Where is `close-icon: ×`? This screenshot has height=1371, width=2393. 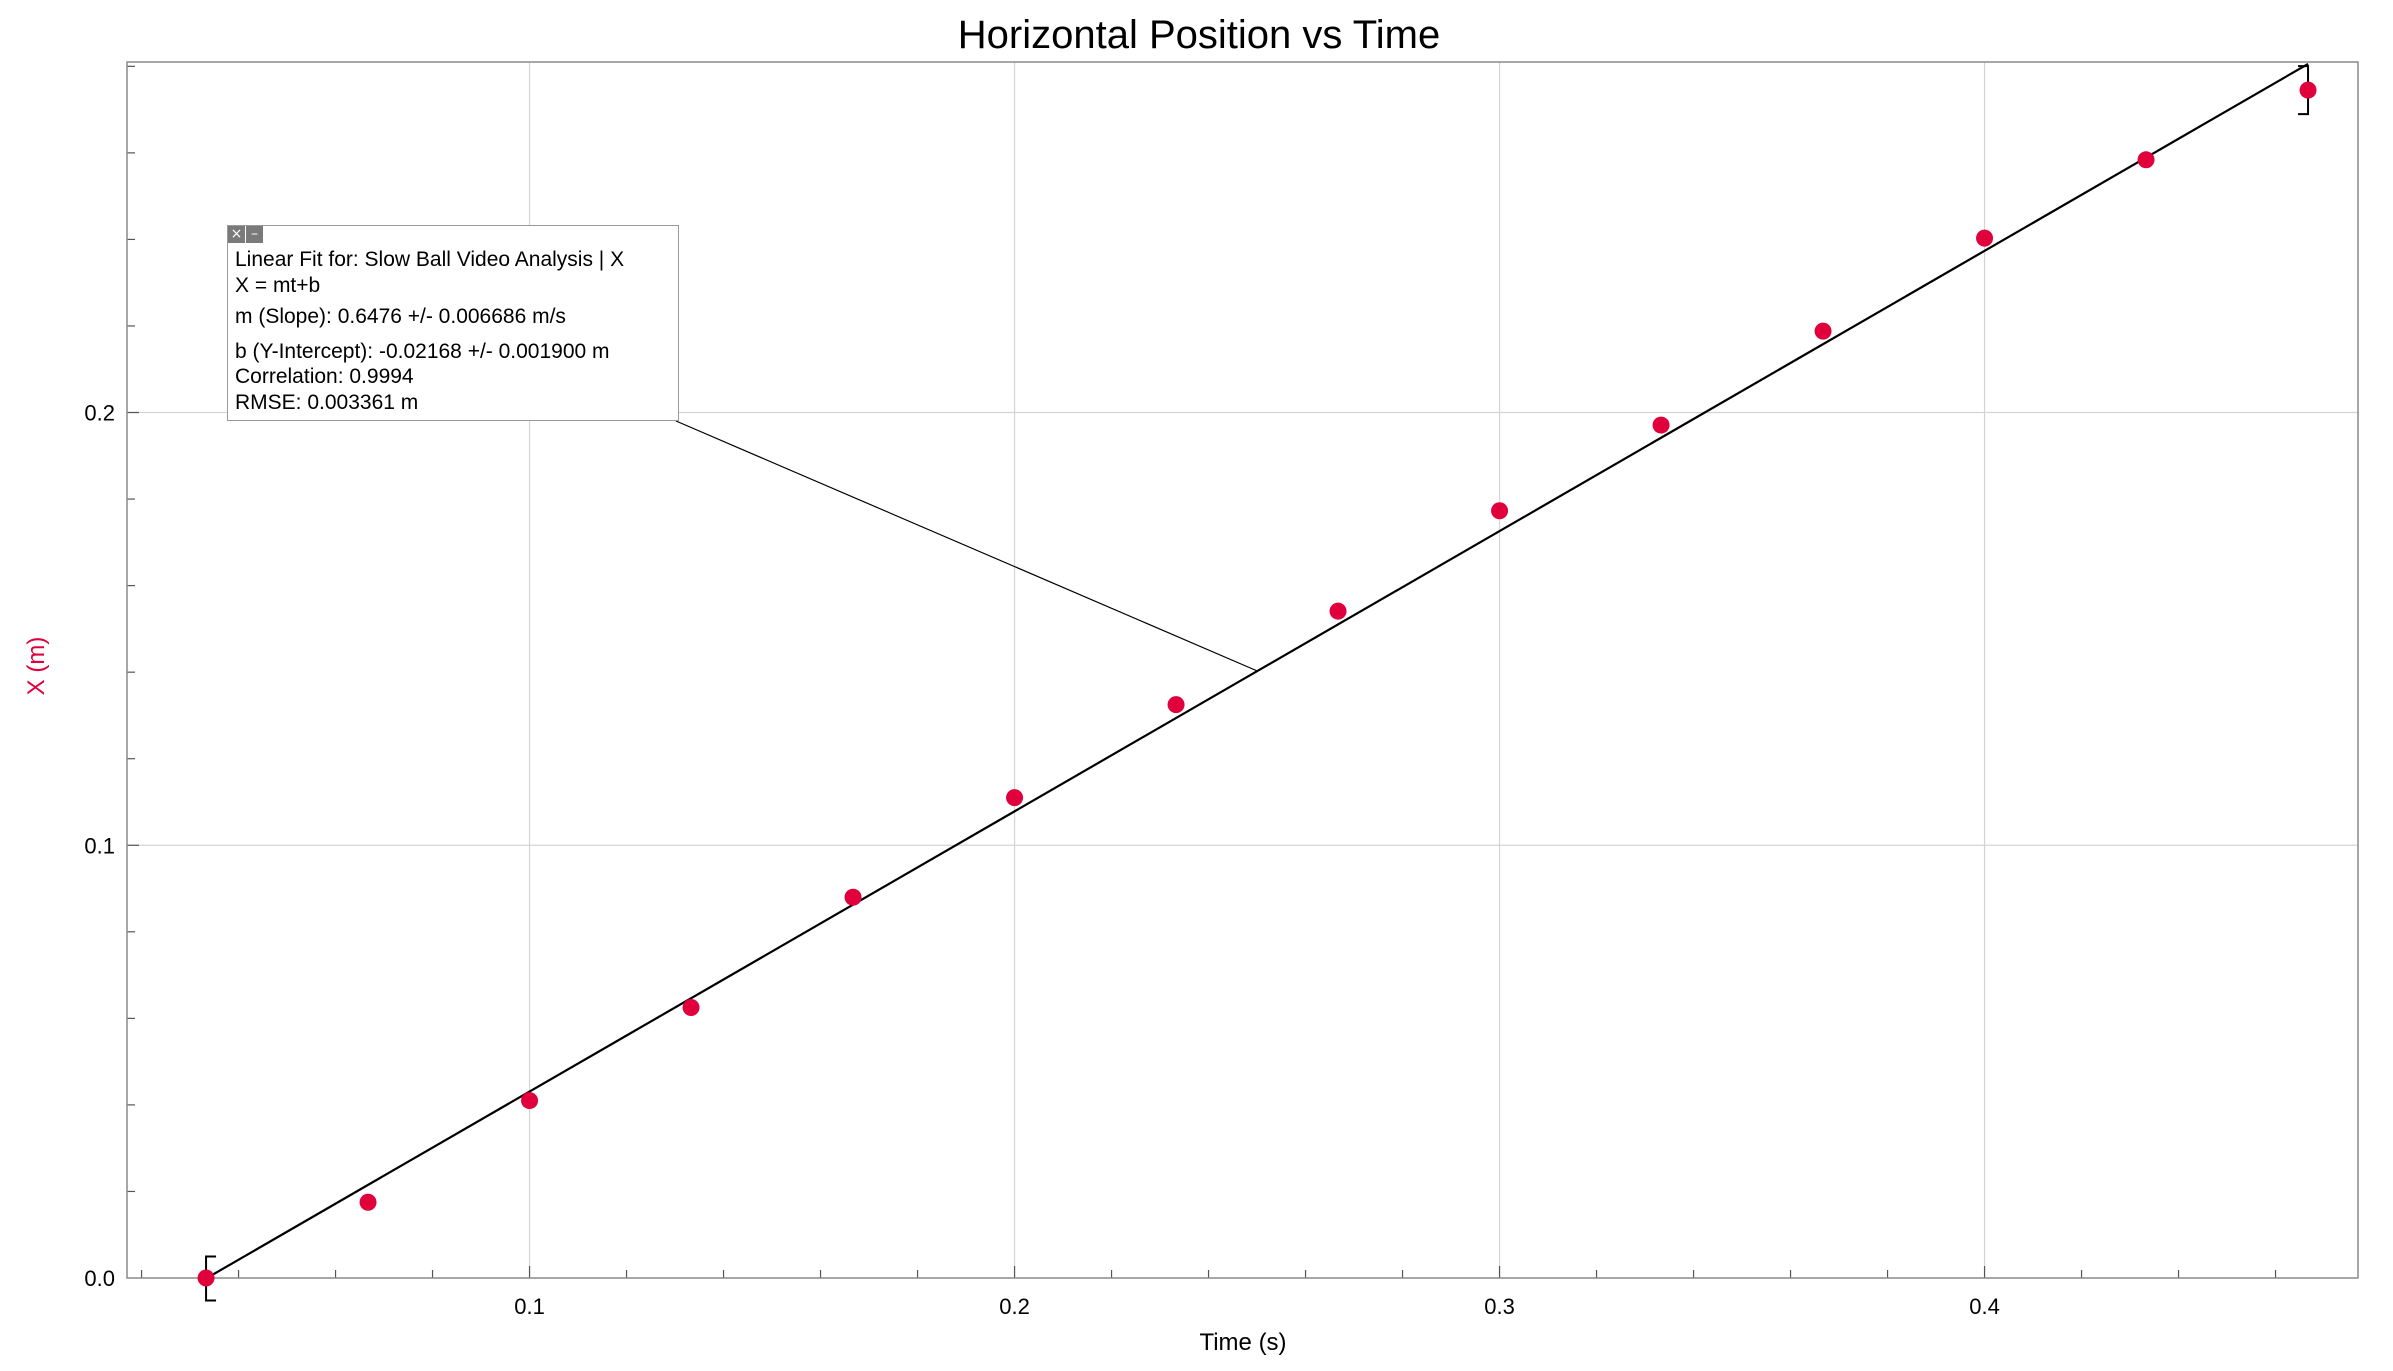 close-icon: × is located at coordinates (236, 234).